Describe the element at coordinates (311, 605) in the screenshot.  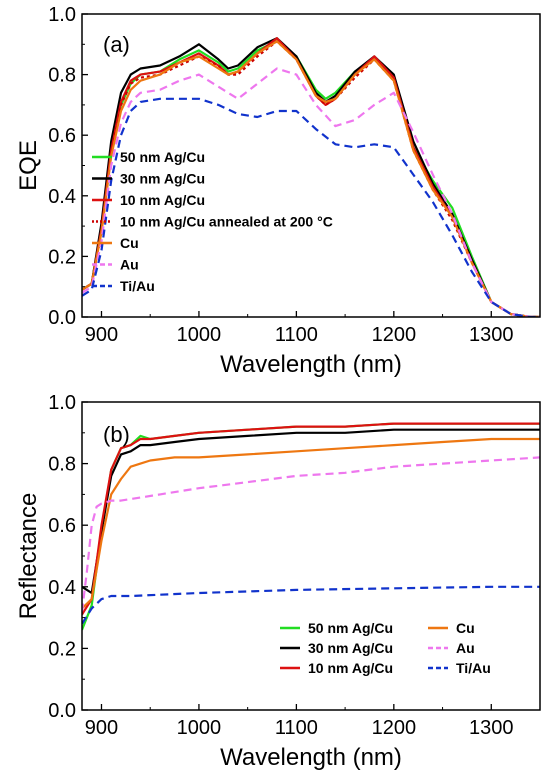
I see `series-line-ti-au` at that location.